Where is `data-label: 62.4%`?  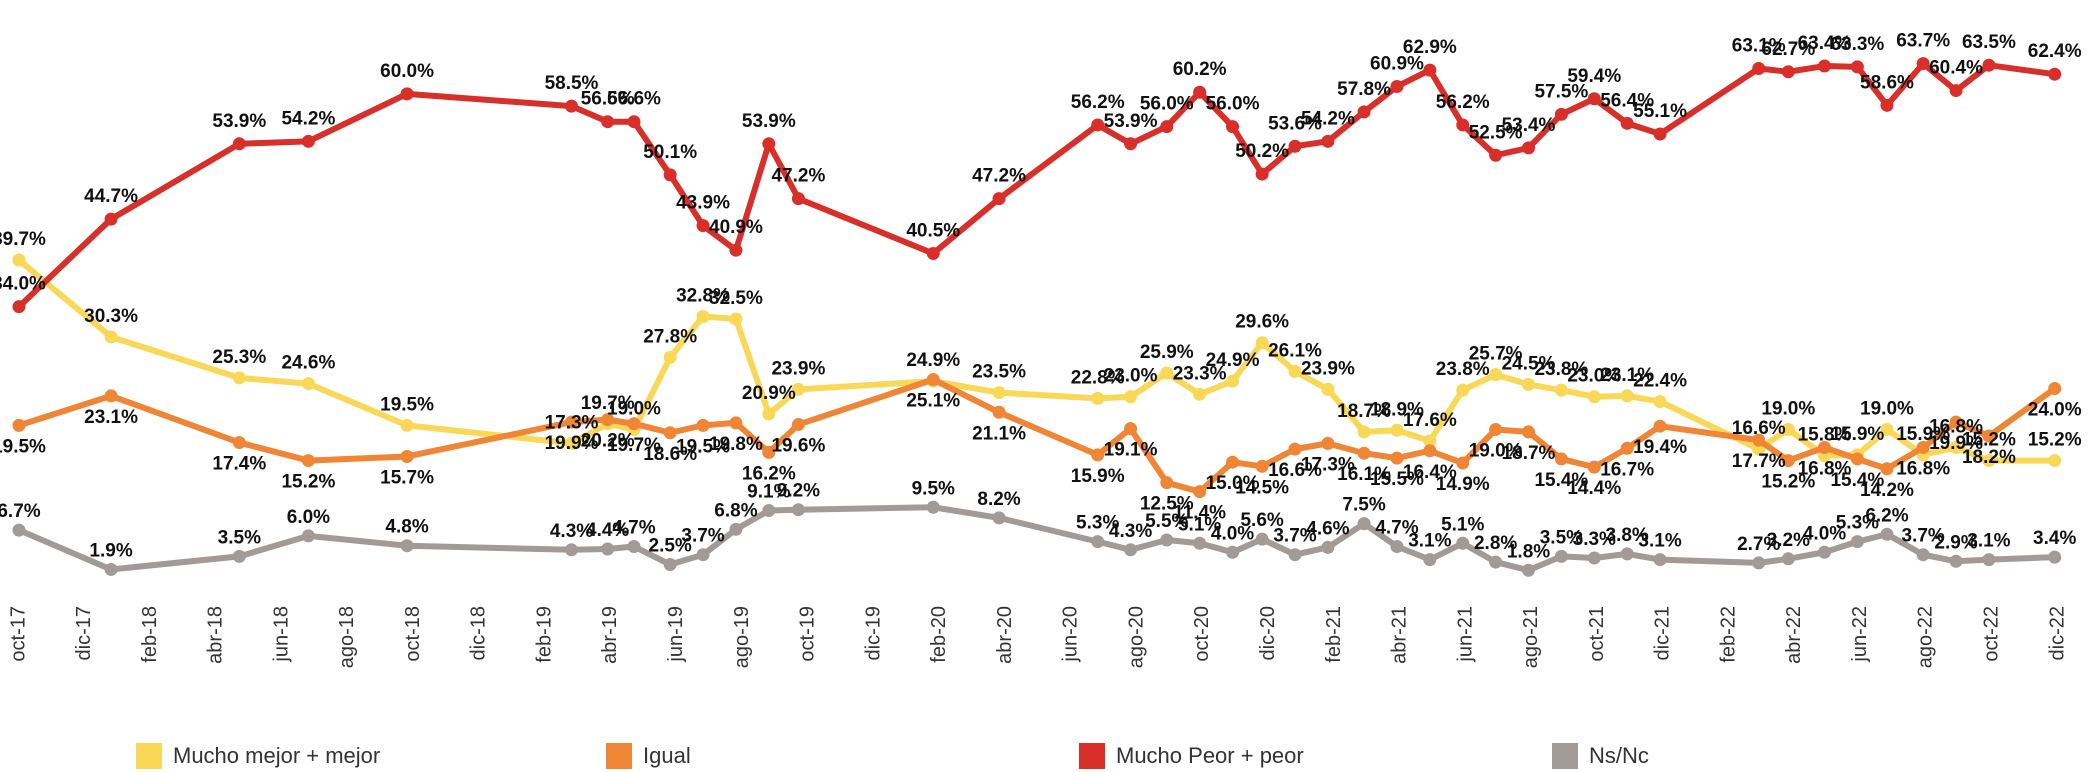 data-label: 62.4% is located at coordinates (2055, 51).